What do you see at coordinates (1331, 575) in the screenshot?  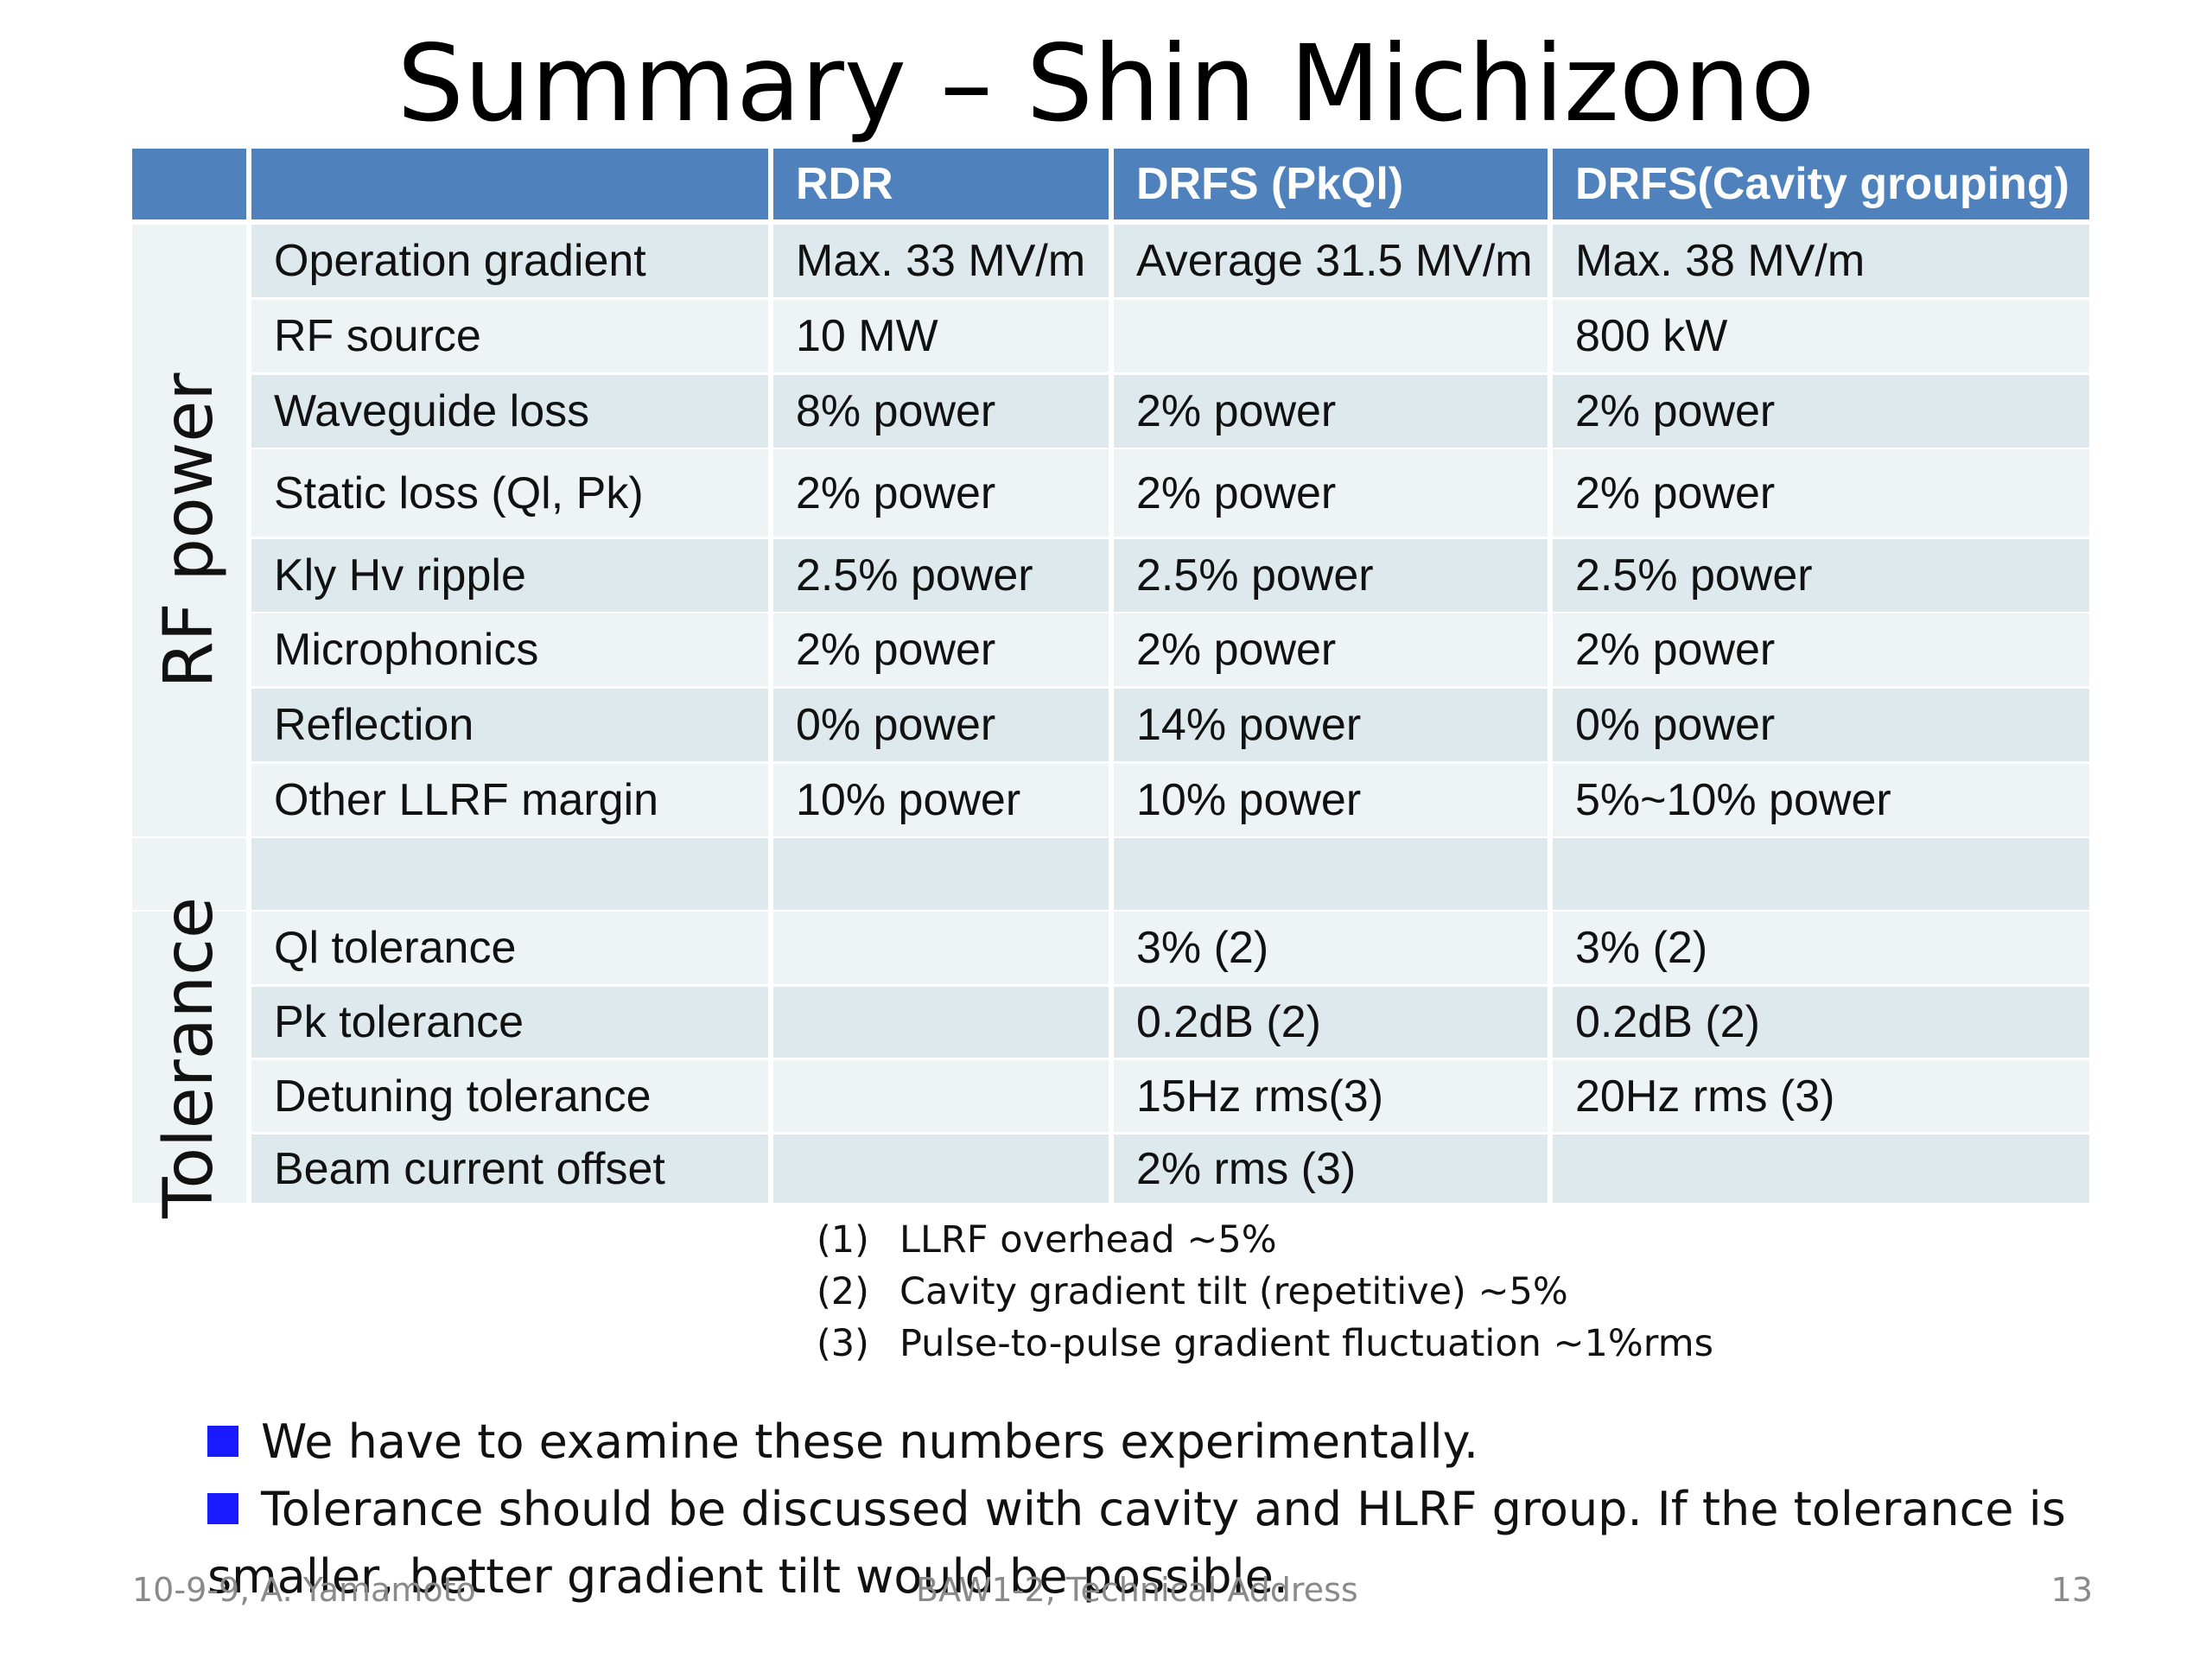 I see `drfs-pkql-cell: 2.5% power` at bounding box center [1331, 575].